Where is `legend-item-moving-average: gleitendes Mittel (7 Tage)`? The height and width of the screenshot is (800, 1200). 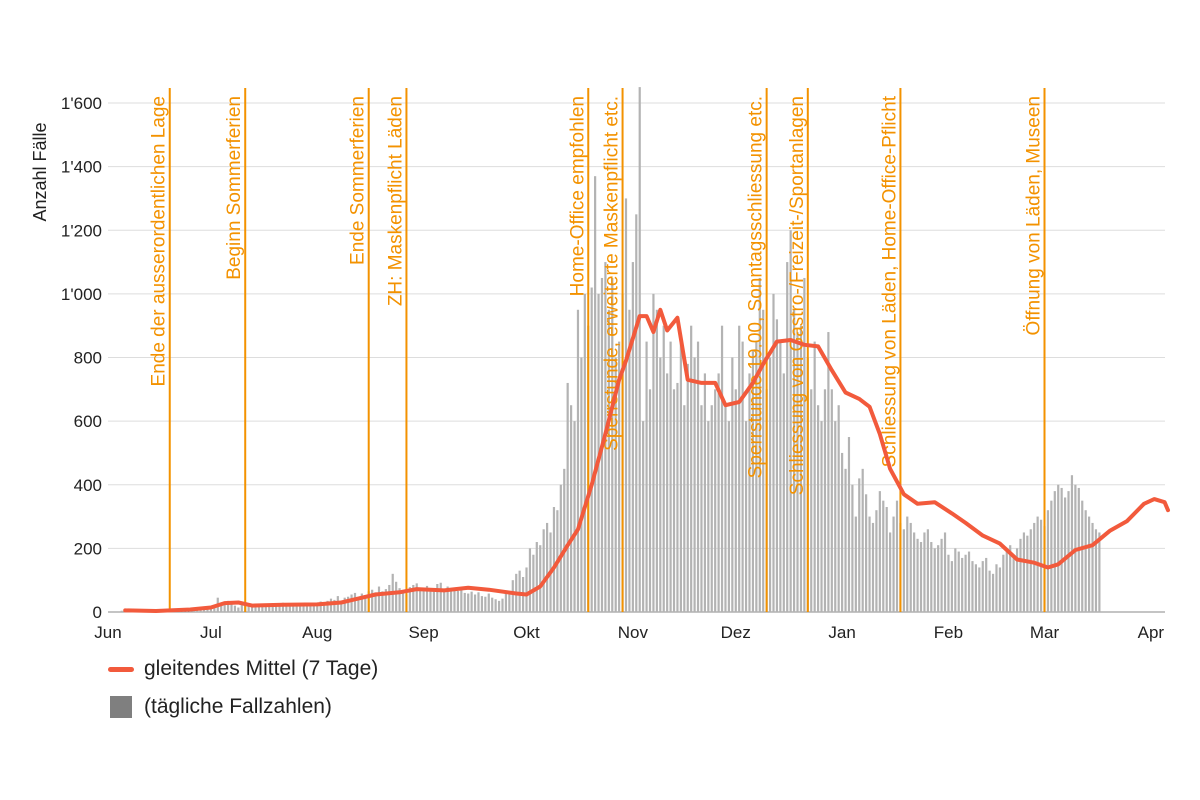 legend-item-moving-average: gleitendes Mittel (7 Tage) is located at coordinates (243, 669).